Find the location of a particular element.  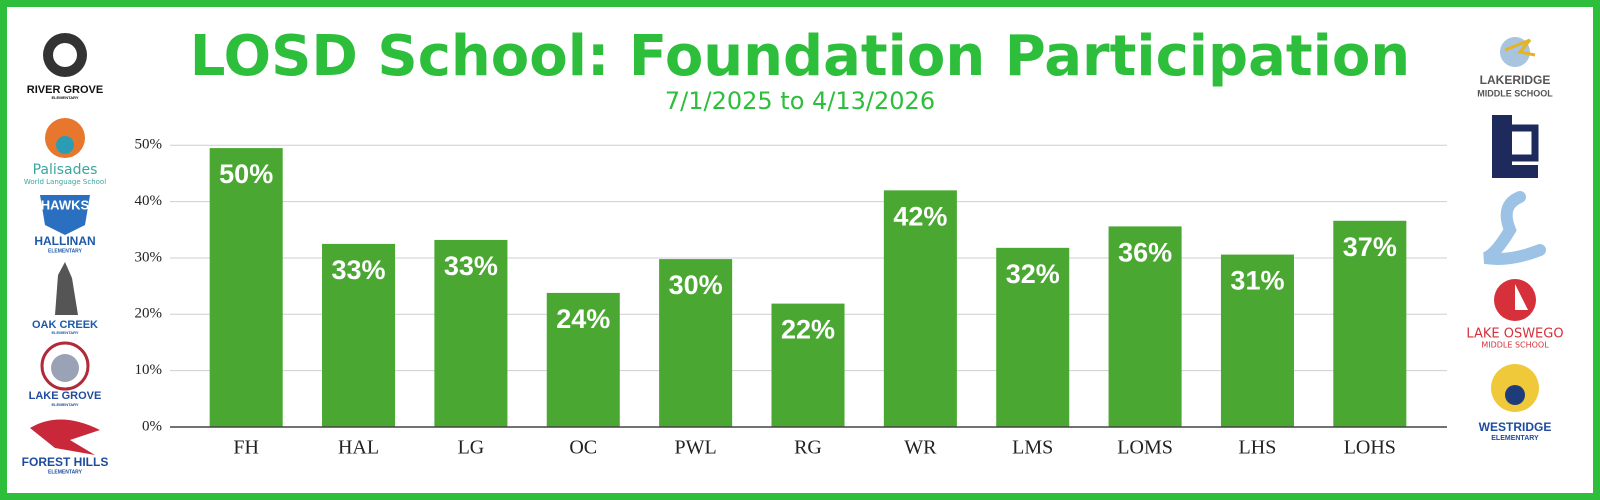

value-label: 36% is located at coordinates (1145, 253).